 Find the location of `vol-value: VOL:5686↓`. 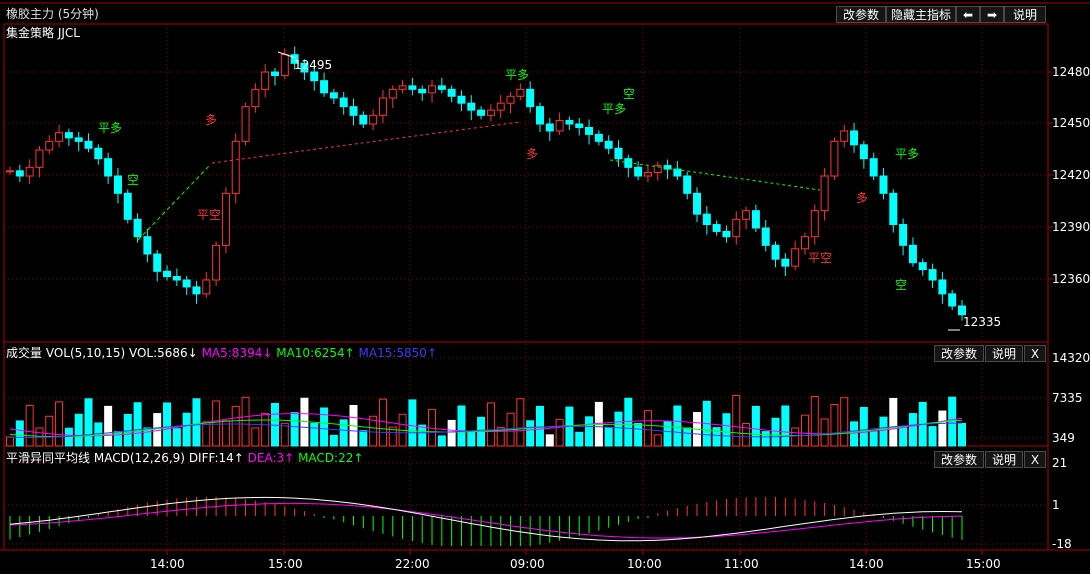

vol-value: VOL:5686↓ is located at coordinates (163, 353).